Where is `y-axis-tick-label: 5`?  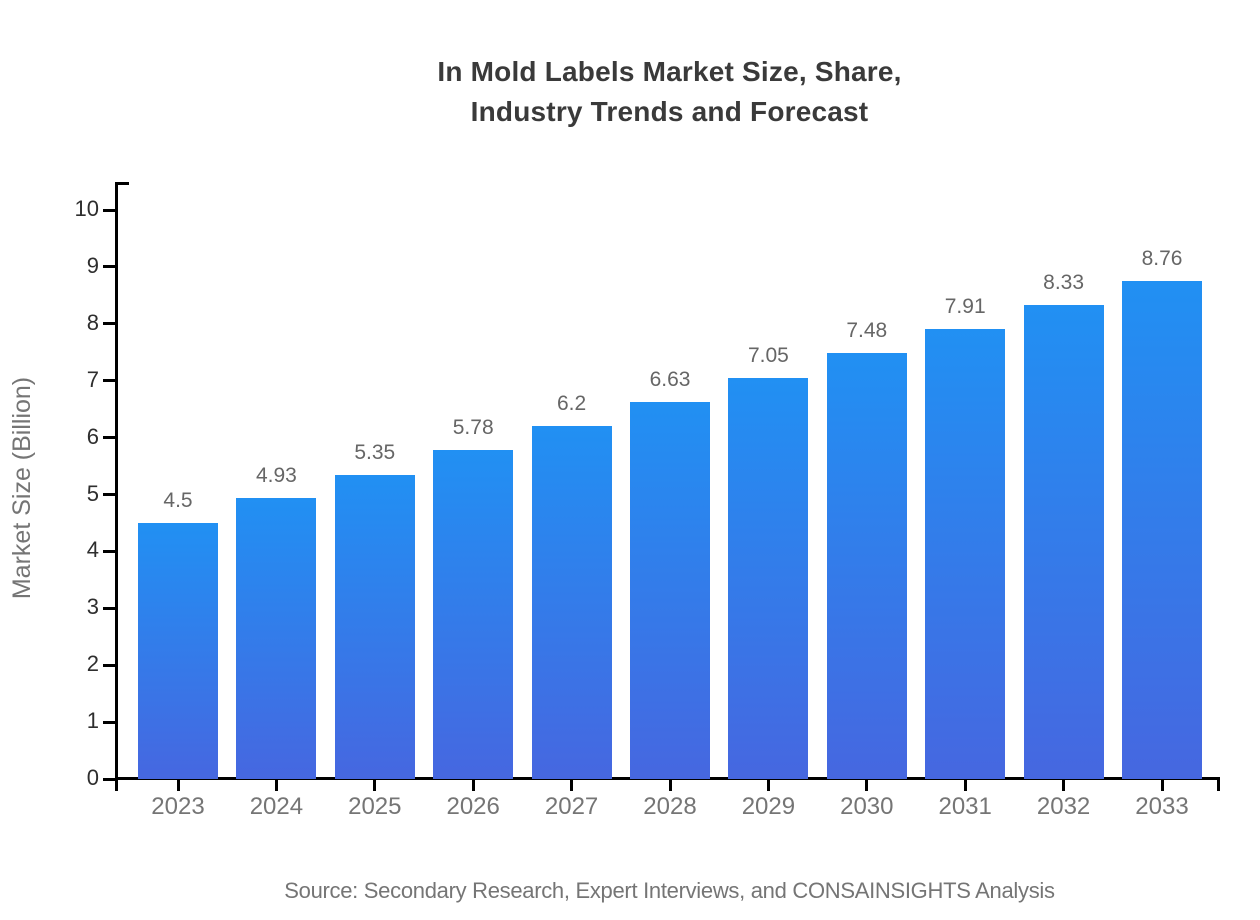 y-axis-tick-label: 5 is located at coordinates (92, 493).